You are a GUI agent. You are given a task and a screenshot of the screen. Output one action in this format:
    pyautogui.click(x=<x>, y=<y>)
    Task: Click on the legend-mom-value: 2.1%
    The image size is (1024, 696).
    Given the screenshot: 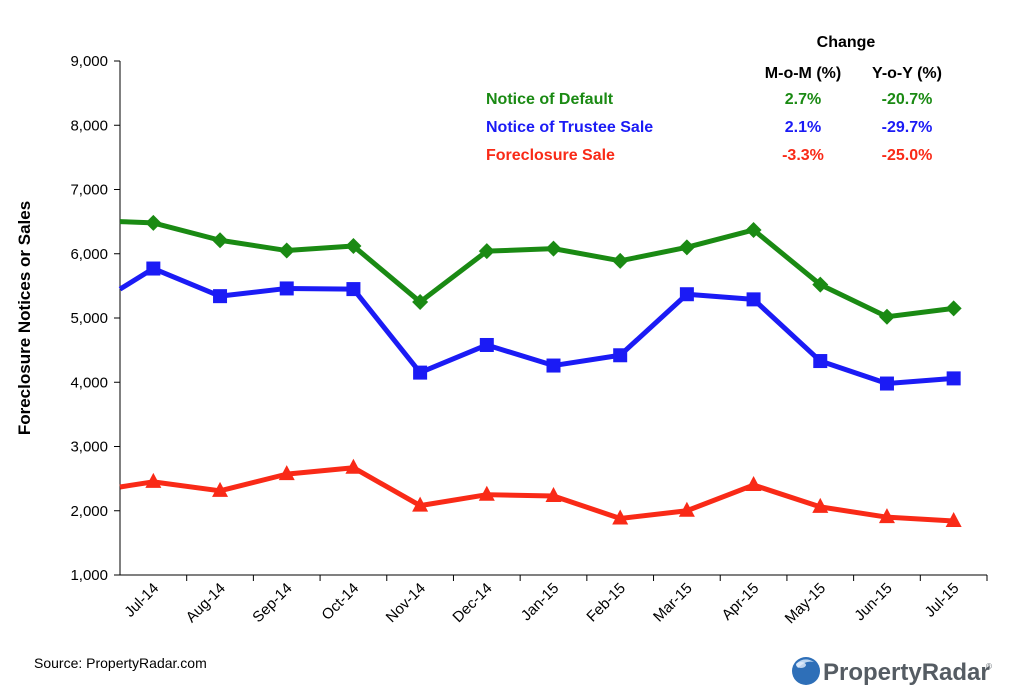 What is the action you would take?
    pyautogui.click(x=803, y=127)
    